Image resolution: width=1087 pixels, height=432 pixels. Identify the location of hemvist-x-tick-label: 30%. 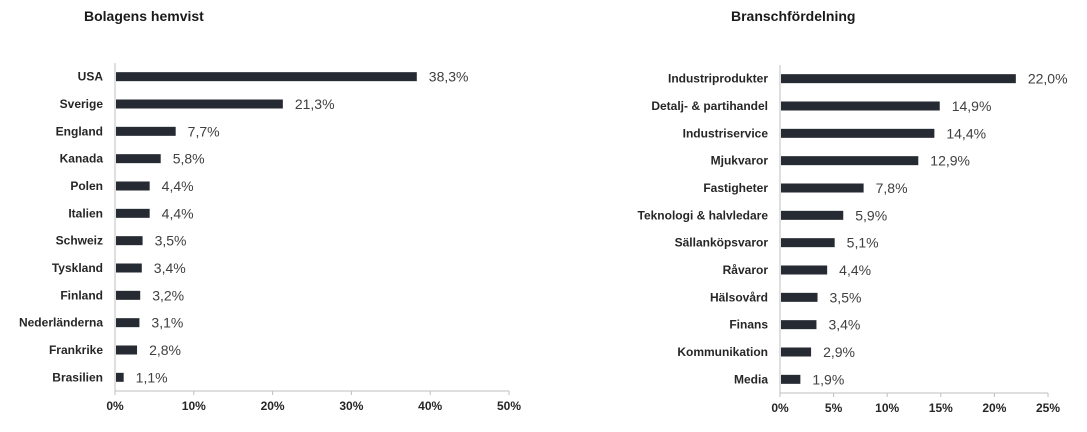
(351, 406).